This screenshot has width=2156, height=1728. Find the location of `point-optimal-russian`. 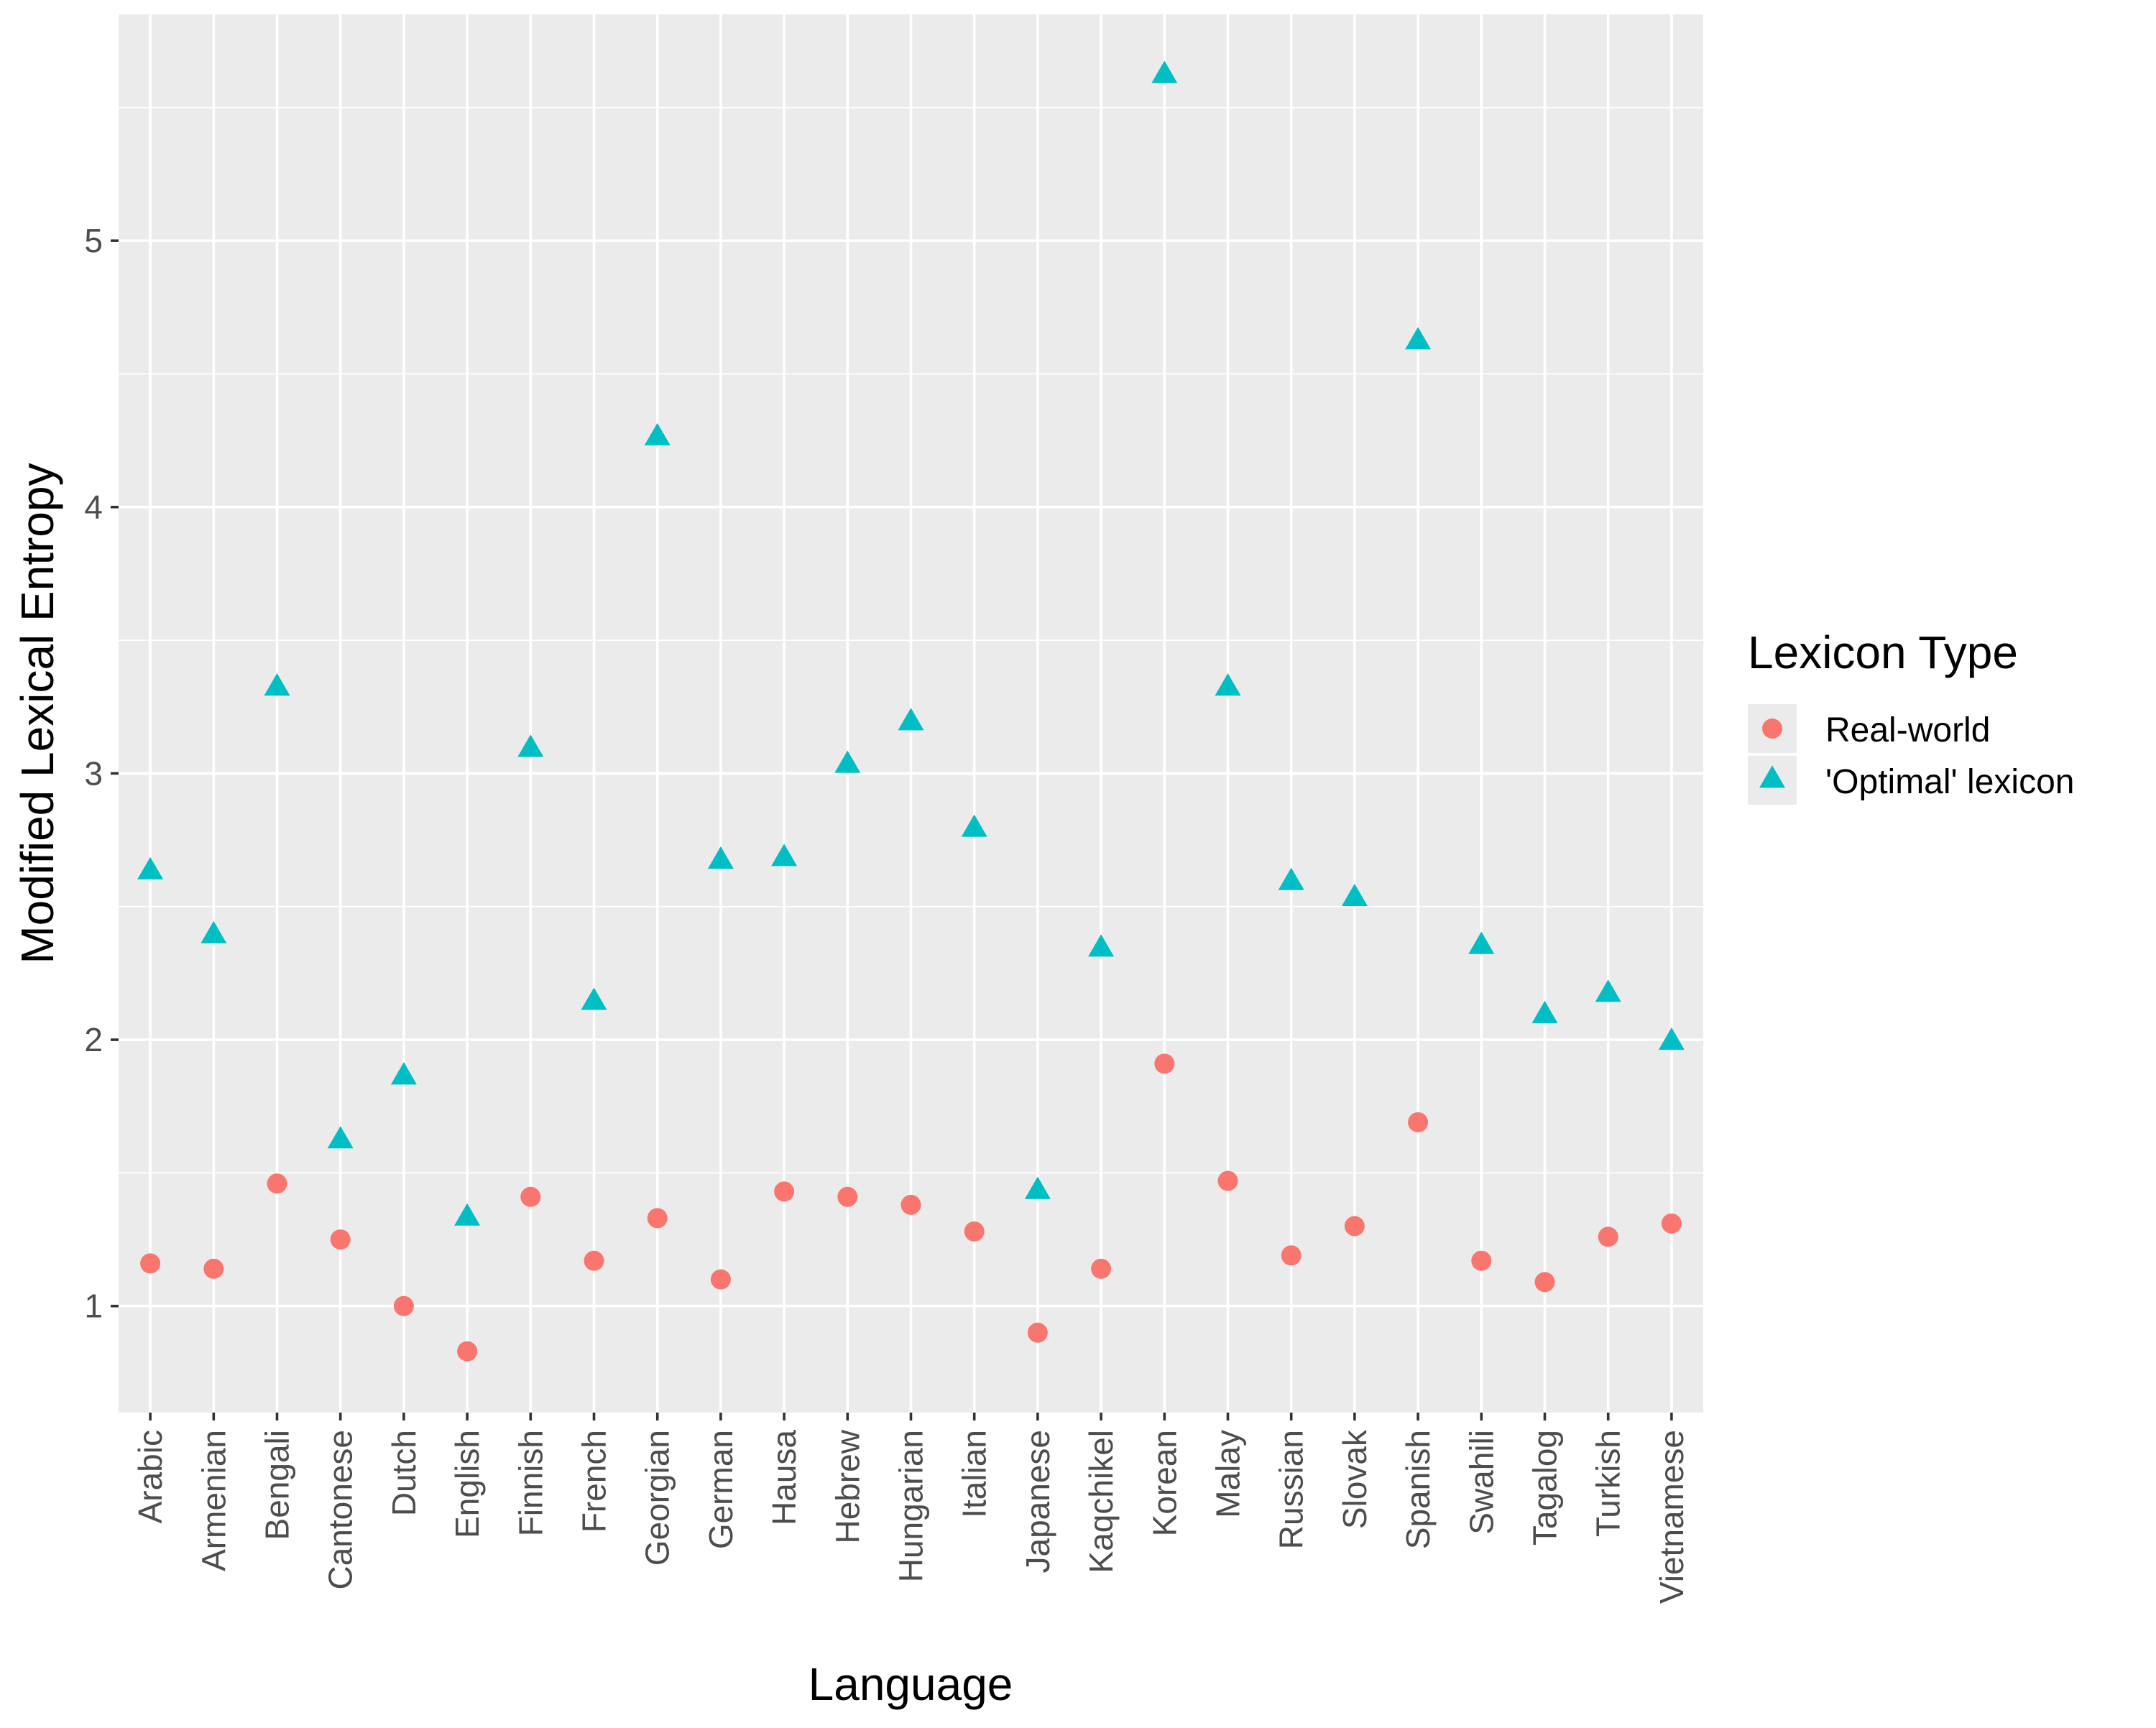

point-optimal-russian is located at coordinates (1291, 878).